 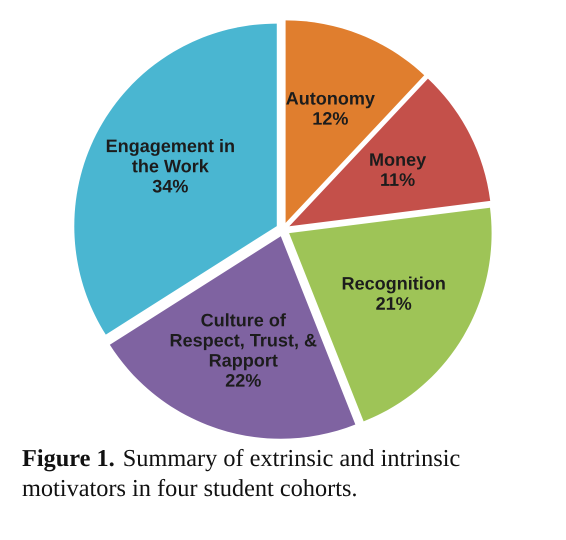 What do you see at coordinates (170, 155) in the screenshot?
I see `slice-label: Engagement in the Work` at bounding box center [170, 155].